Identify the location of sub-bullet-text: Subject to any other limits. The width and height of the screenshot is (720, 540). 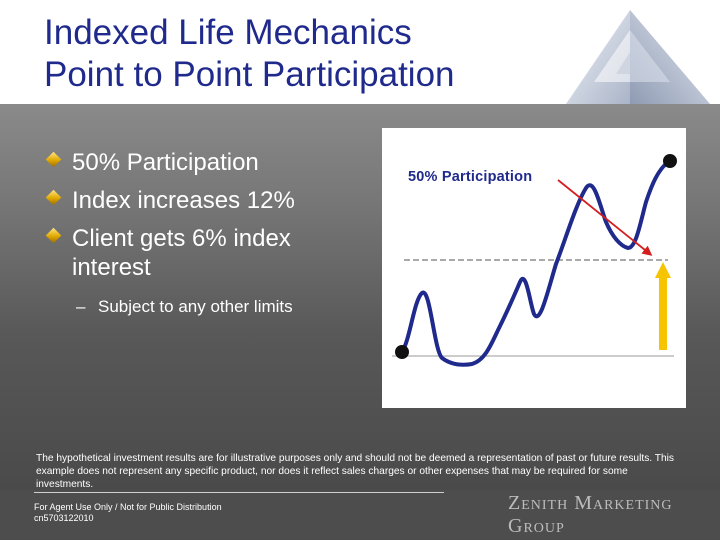
(195, 306).